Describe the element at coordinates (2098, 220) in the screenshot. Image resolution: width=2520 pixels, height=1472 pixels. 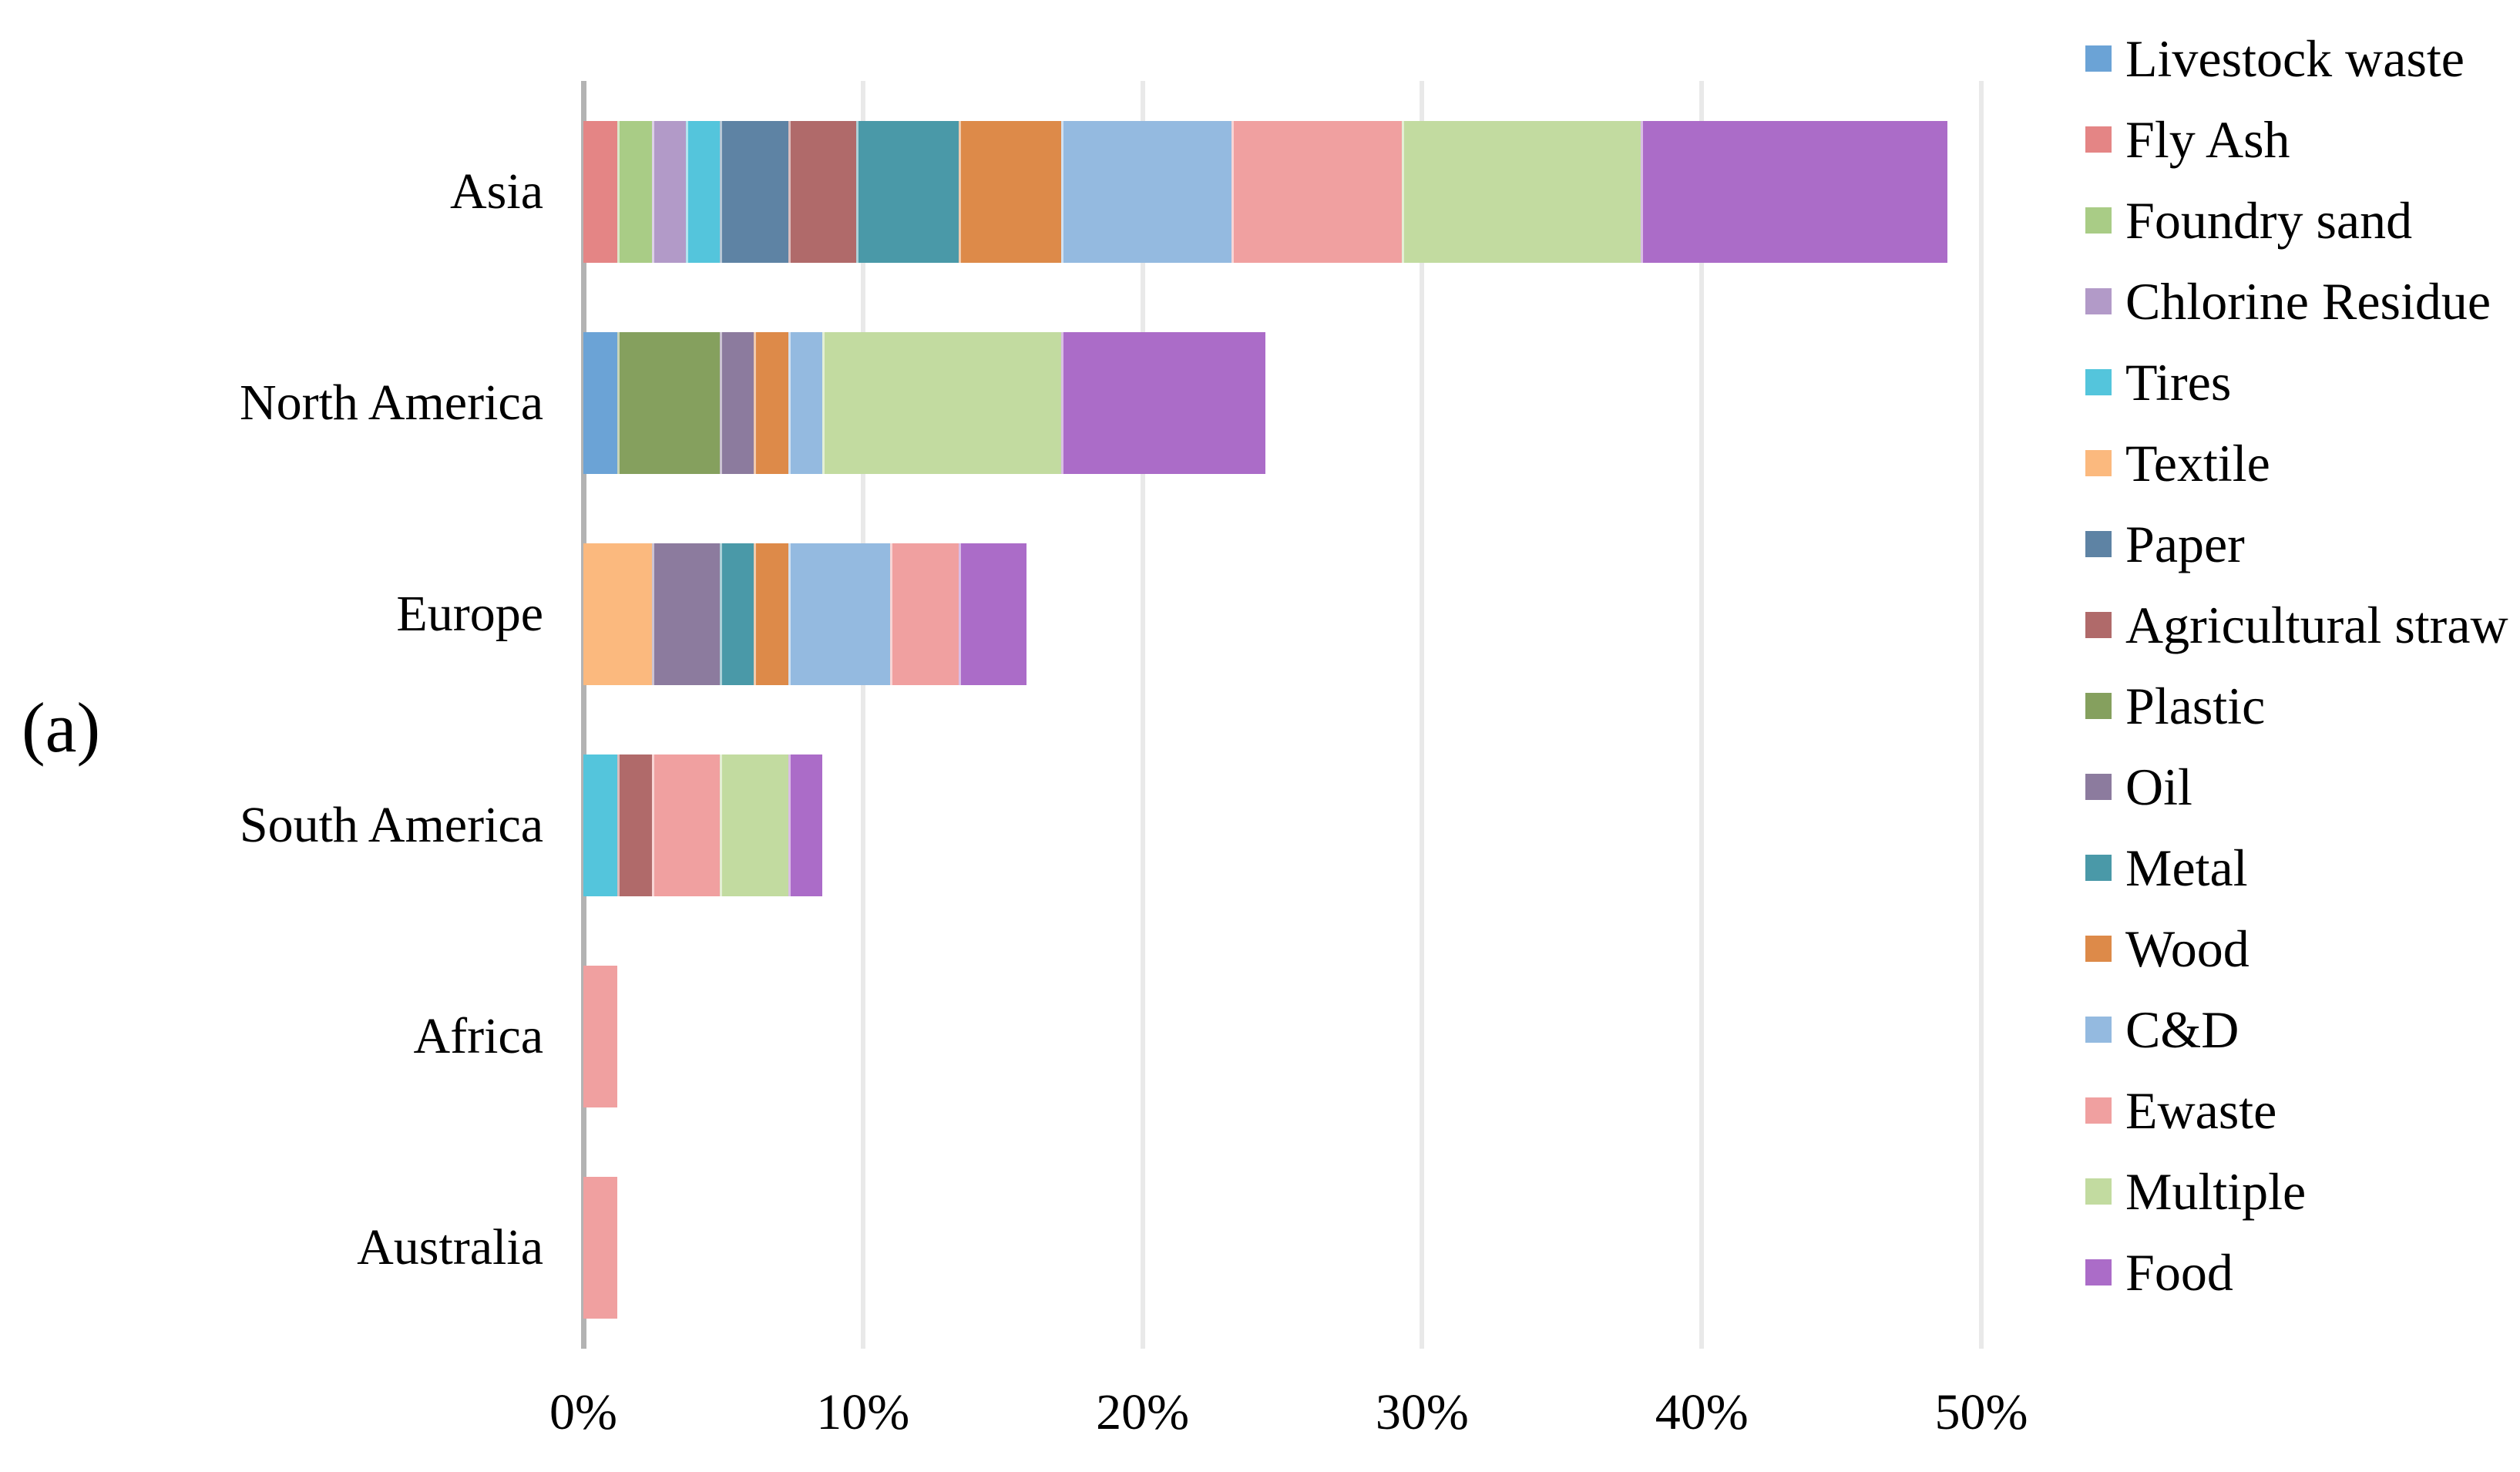
I see `legend-swatch-foundry-sand` at that location.